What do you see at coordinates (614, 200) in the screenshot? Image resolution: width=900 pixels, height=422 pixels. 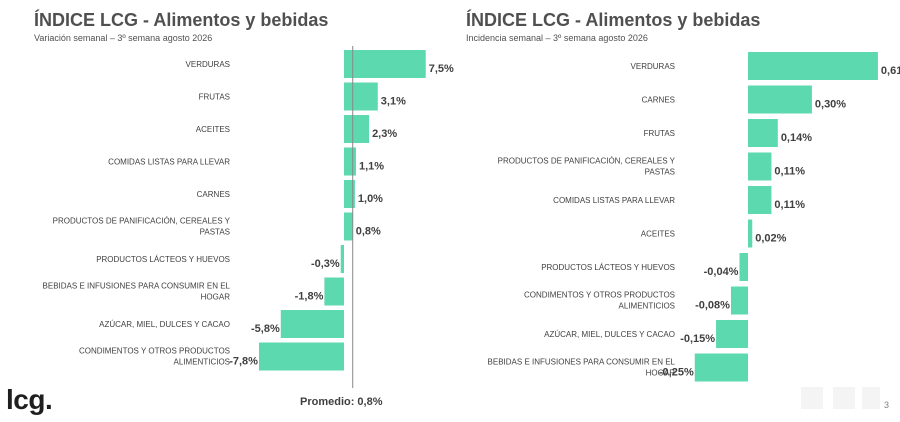 I see `category-label-1-4: COMIDAS LISTAS PARA LLEVAR` at bounding box center [614, 200].